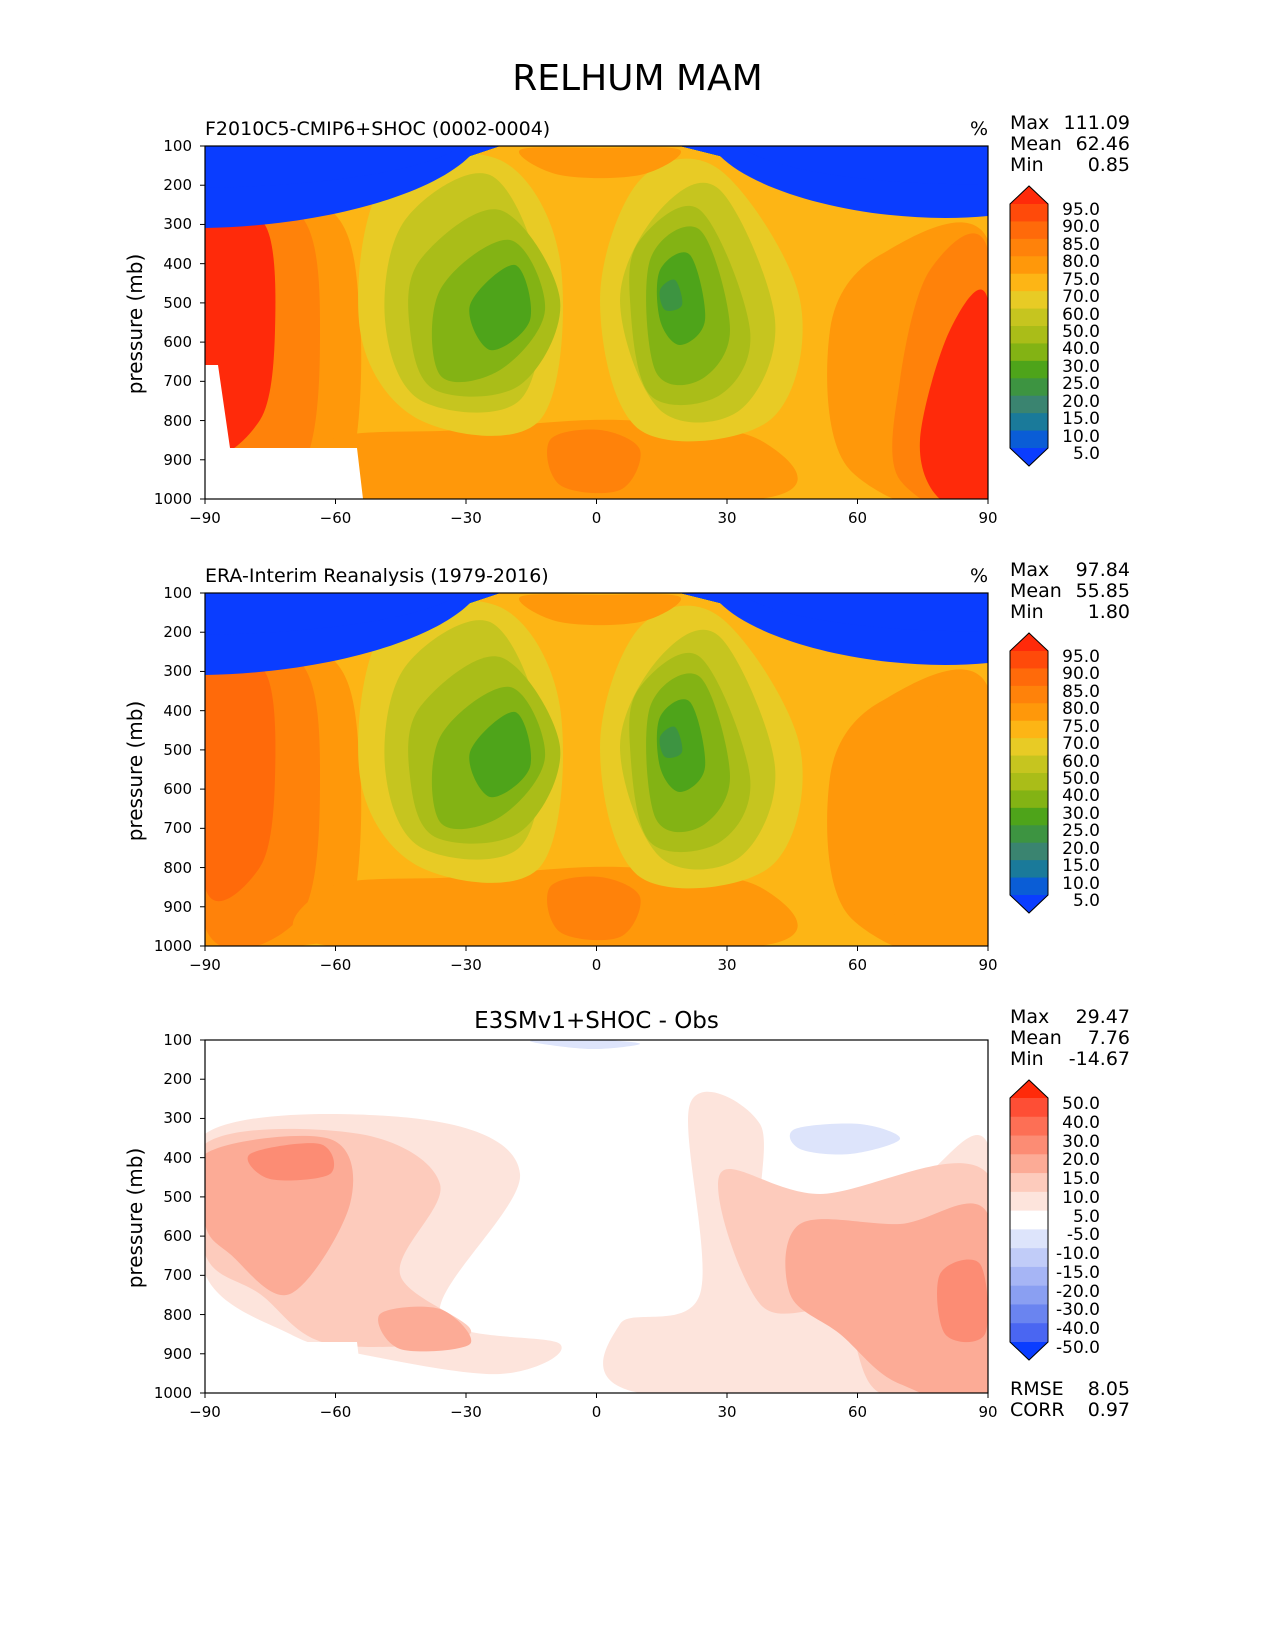 The height and width of the screenshot is (1650, 1275). What do you see at coordinates (1102, 570) in the screenshot?
I see `stat-value: 97.84` at bounding box center [1102, 570].